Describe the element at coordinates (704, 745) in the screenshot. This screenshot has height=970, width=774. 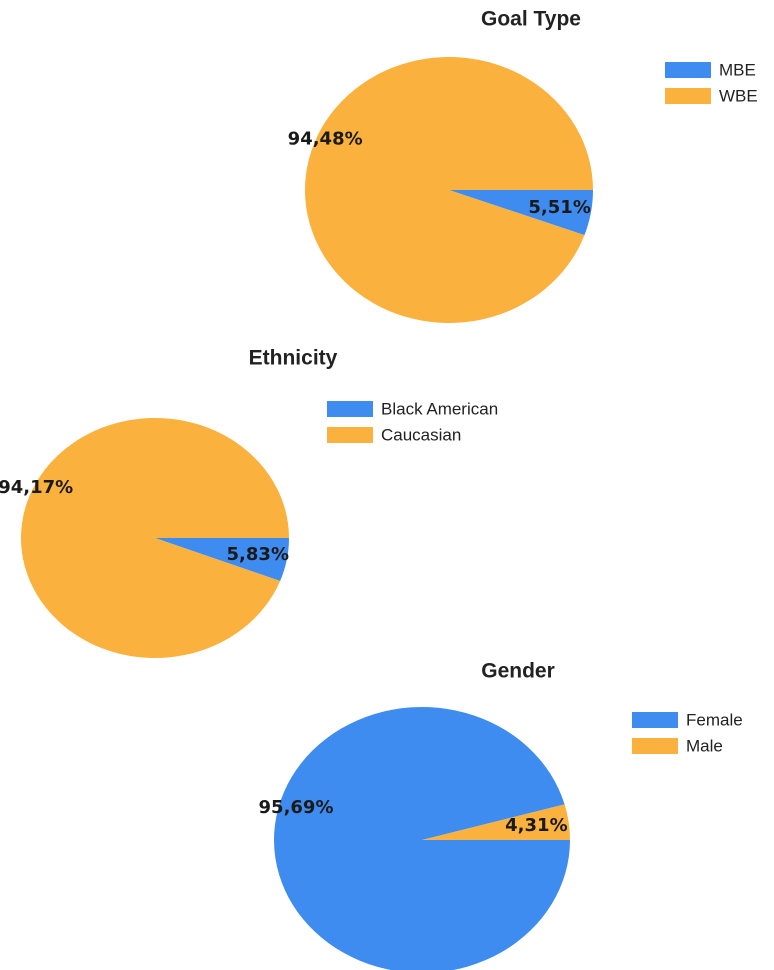
I see `legend-label: Male` at that location.